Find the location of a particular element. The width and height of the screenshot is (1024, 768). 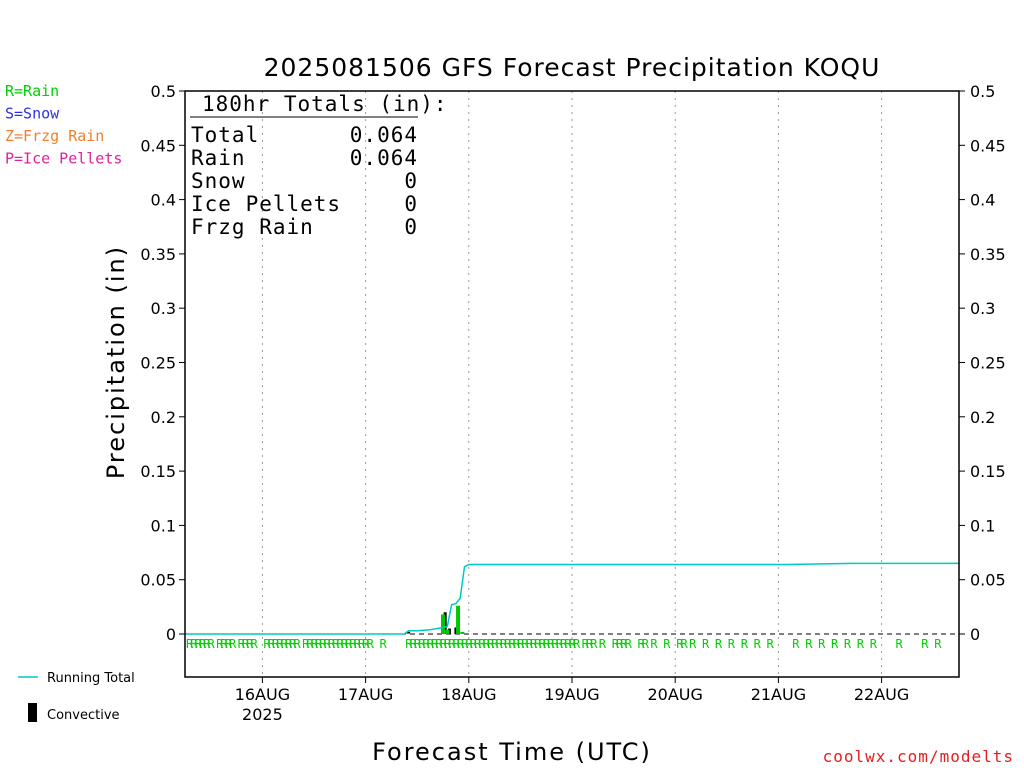

y-tick-label-right: 0.3 is located at coordinates (982, 308).